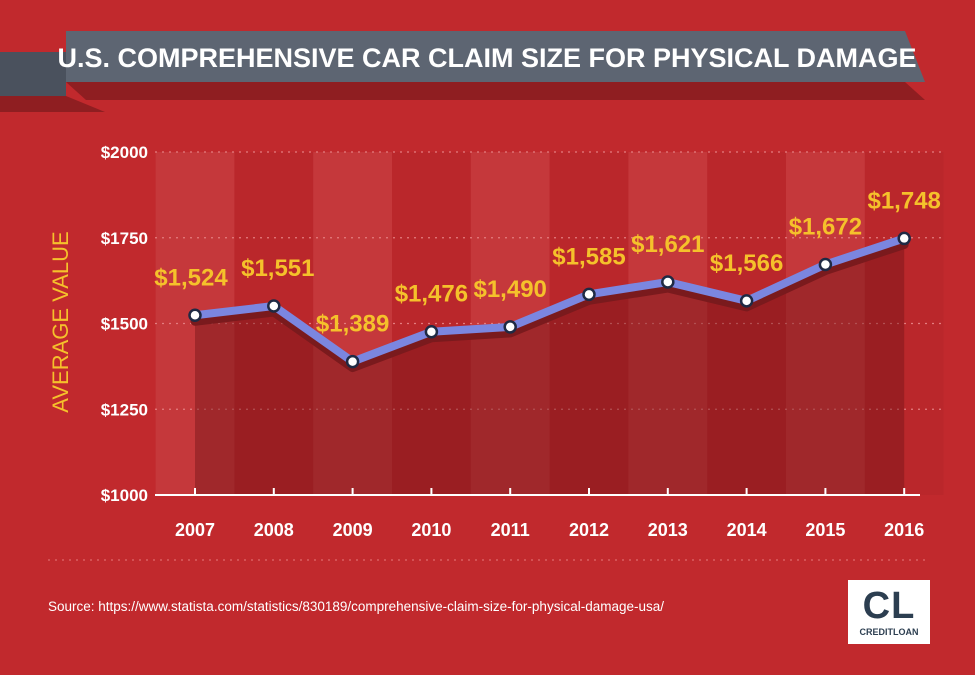  I want to click on data-label: $1,585, so click(588, 256).